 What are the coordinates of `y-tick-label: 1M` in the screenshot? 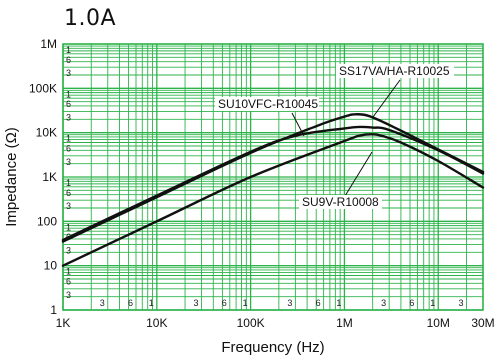 It's located at (48, 44).